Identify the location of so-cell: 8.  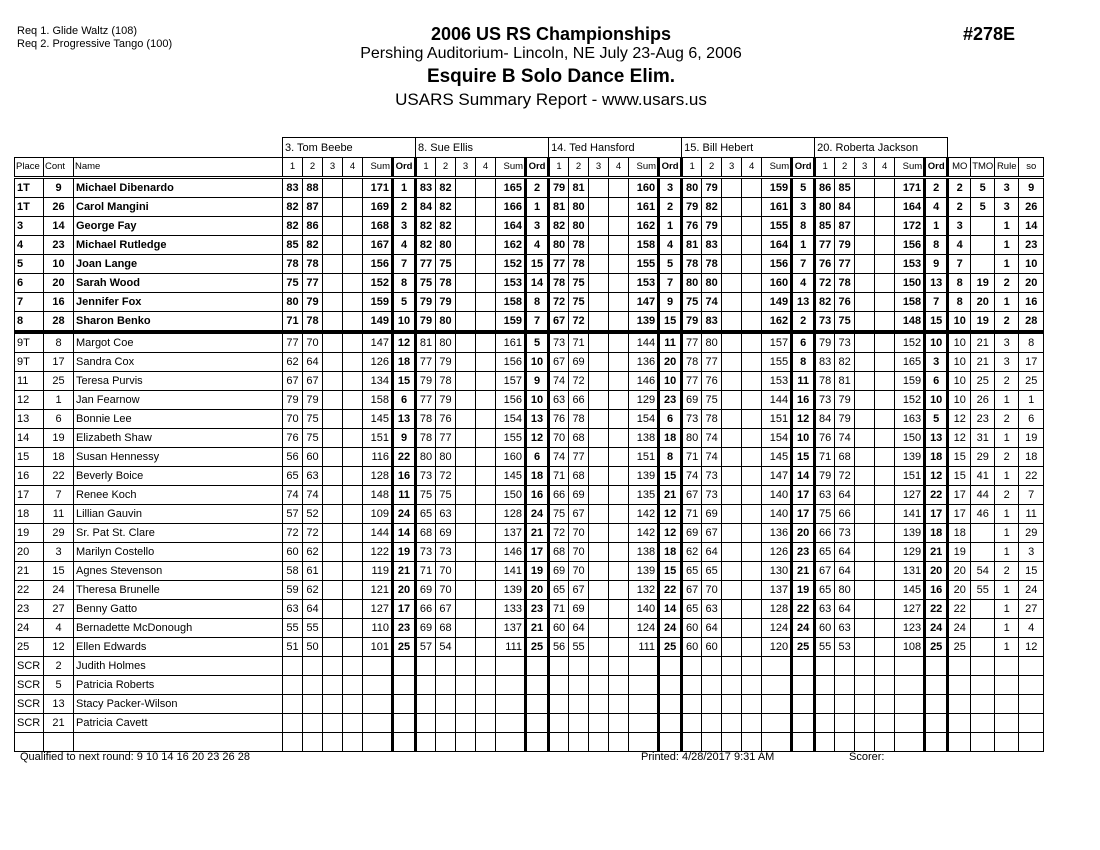
(1031, 342).